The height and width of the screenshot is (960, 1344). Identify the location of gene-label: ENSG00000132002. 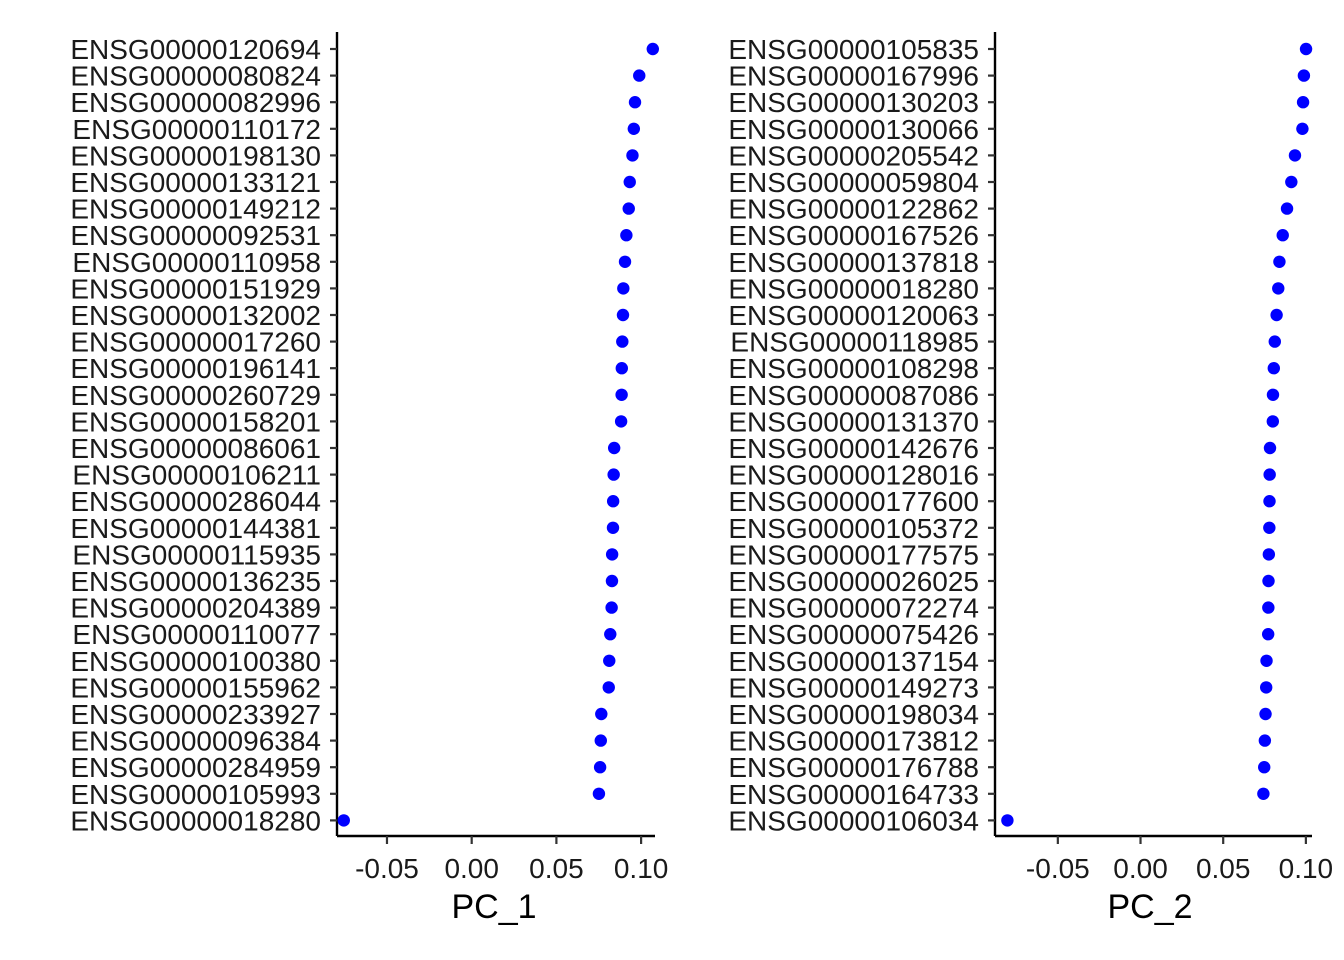
(195, 315).